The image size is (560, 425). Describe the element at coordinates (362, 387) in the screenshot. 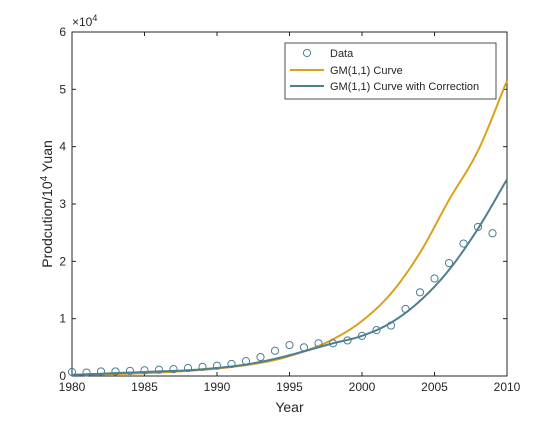

I see `x-tick-label: 2000` at that location.